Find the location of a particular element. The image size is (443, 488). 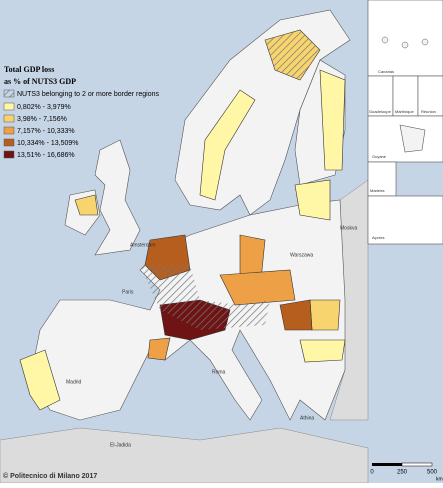

scale-label: 0 is located at coordinates (372, 473).